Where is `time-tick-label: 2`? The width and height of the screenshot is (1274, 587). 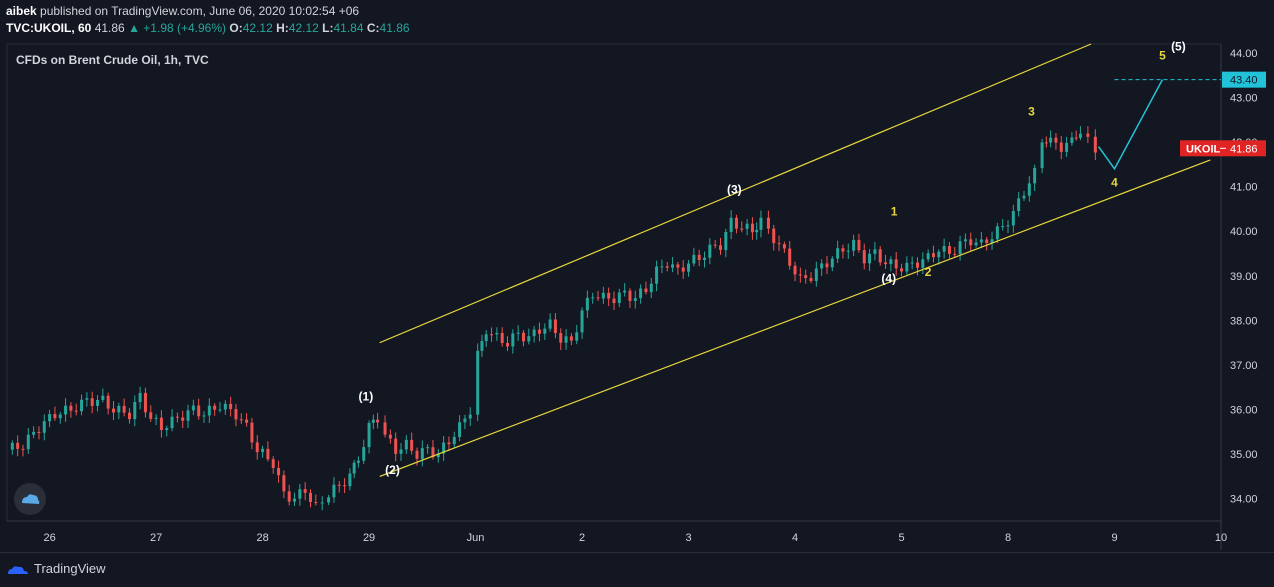 time-tick-label: 2 is located at coordinates (582, 538).